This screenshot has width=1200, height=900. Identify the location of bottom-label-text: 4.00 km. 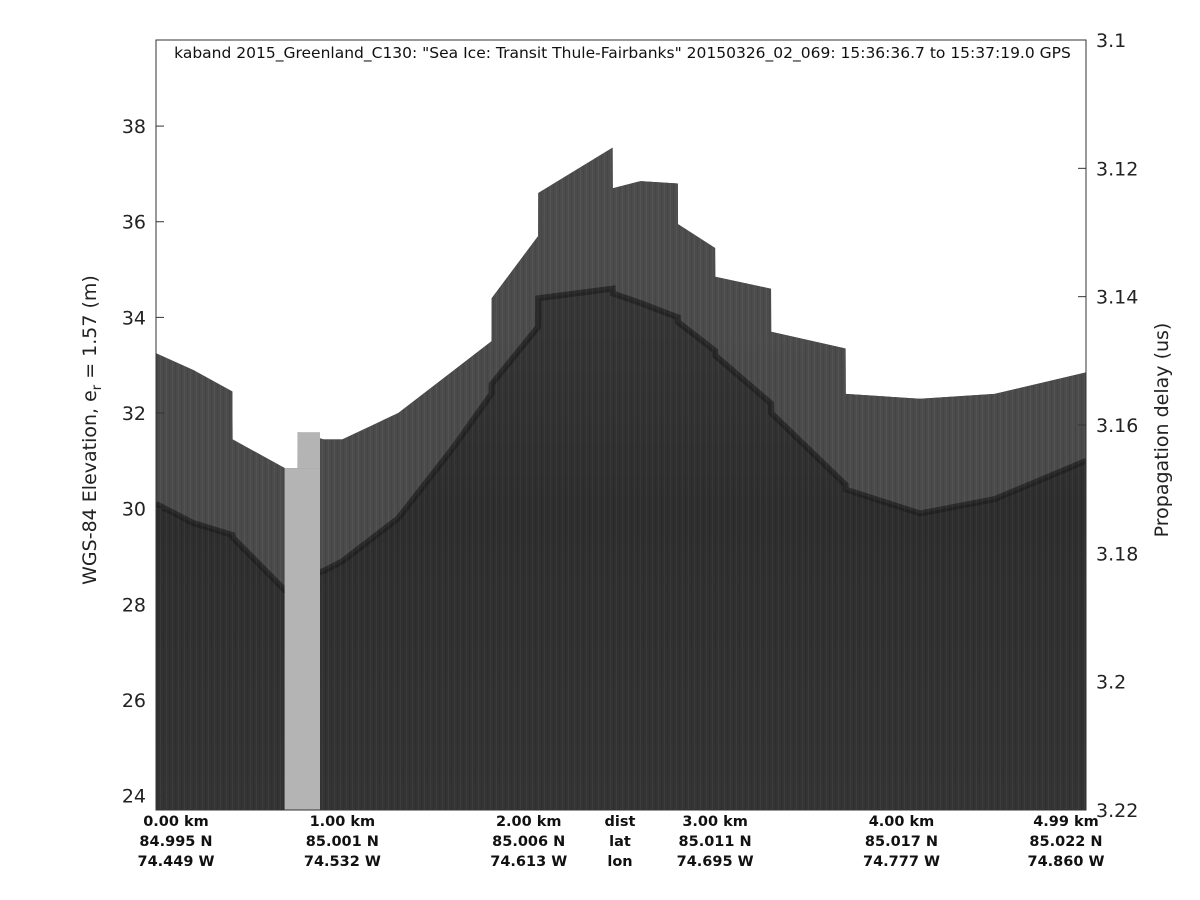
(901, 822).